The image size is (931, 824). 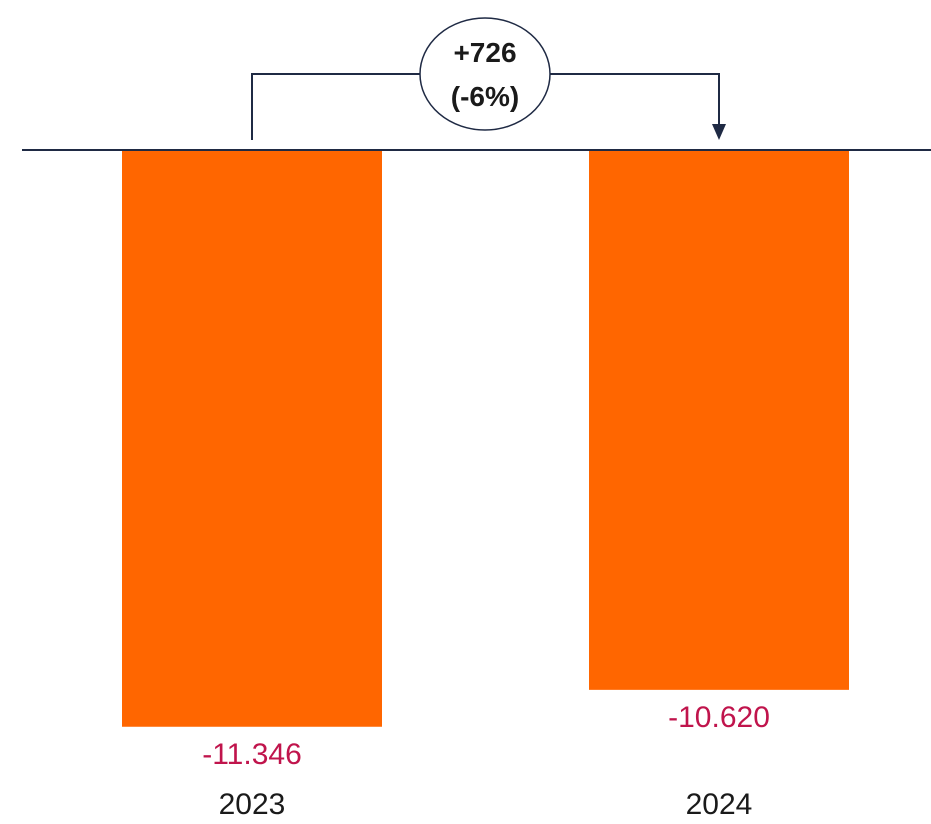 What do you see at coordinates (485, 74) in the screenshot?
I see `delta-bubble` at bounding box center [485, 74].